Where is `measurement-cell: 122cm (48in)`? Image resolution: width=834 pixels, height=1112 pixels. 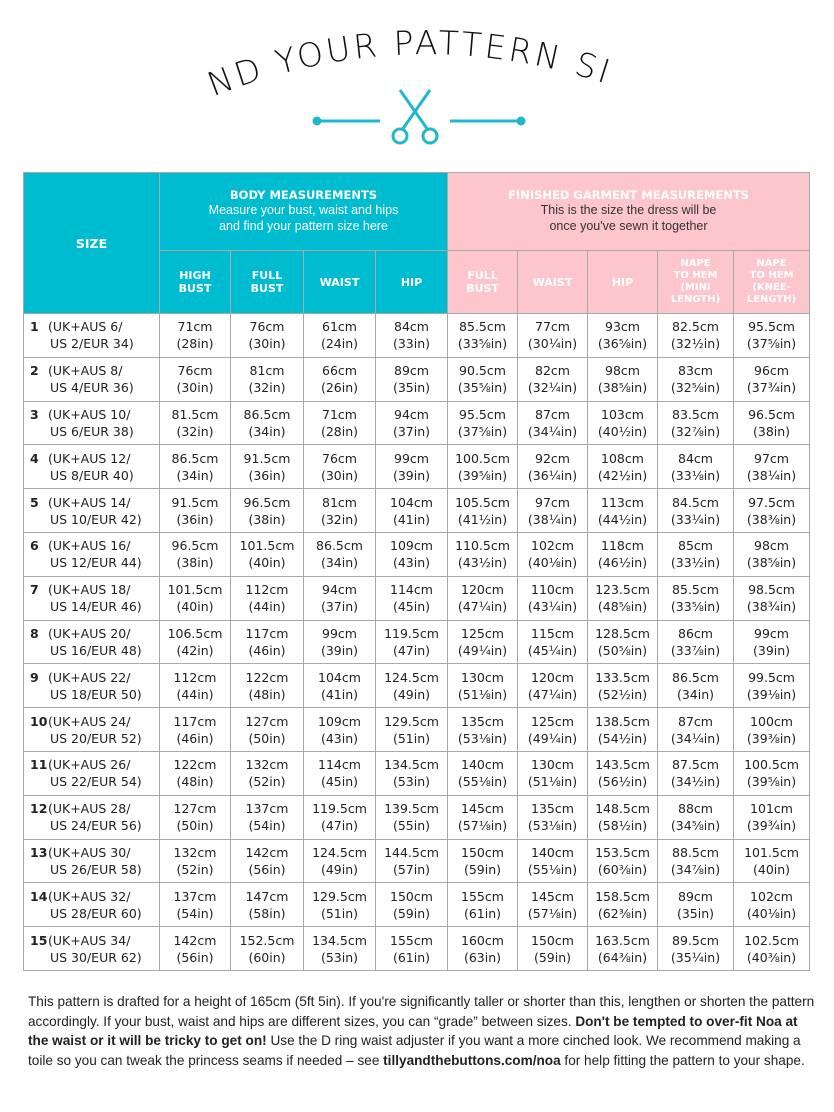 measurement-cell: 122cm (48in) is located at coordinates (267, 686).